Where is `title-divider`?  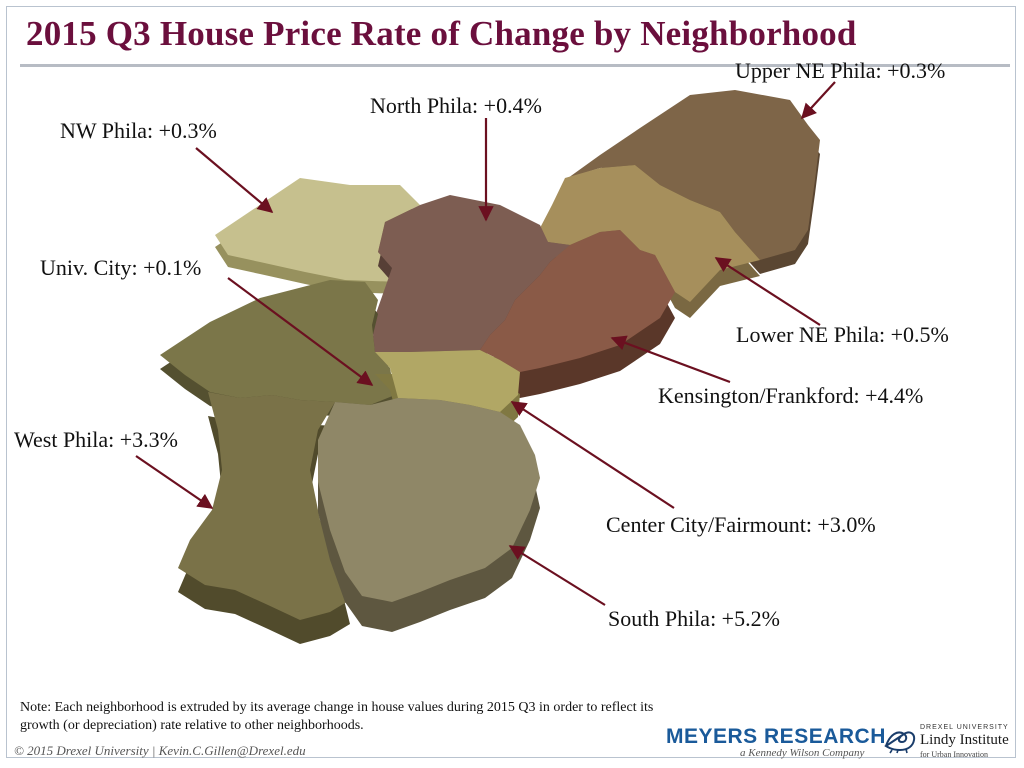
title-divider is located at coordinates (515, 65).